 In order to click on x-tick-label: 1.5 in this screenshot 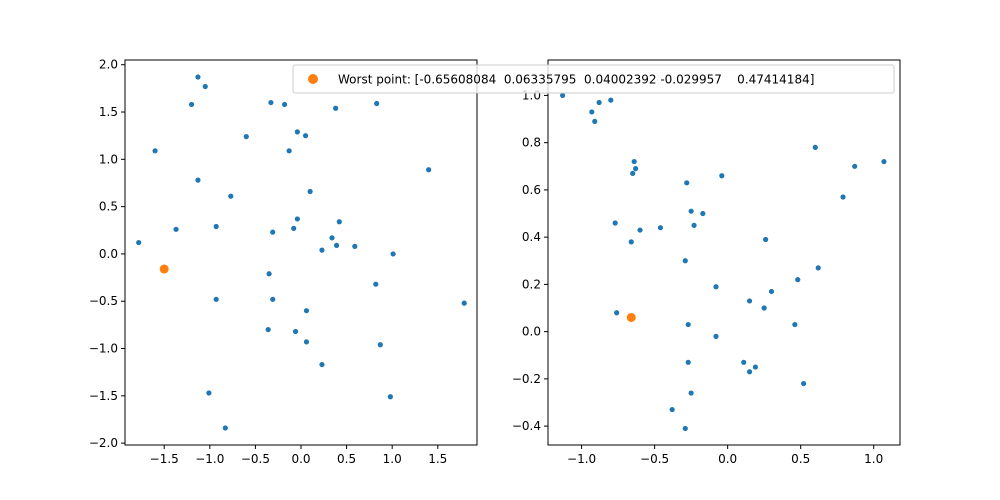, I will do `click(437, 459)`.